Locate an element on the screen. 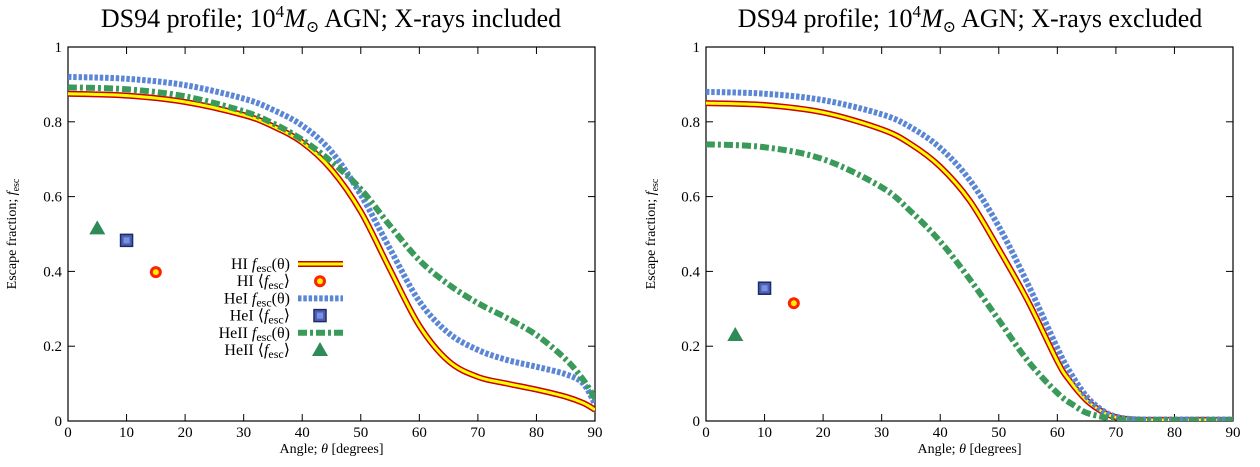 The image size is (1260, 467). legend-label: HI ⟨fesc⟩ is located at coordinates (263, 282).